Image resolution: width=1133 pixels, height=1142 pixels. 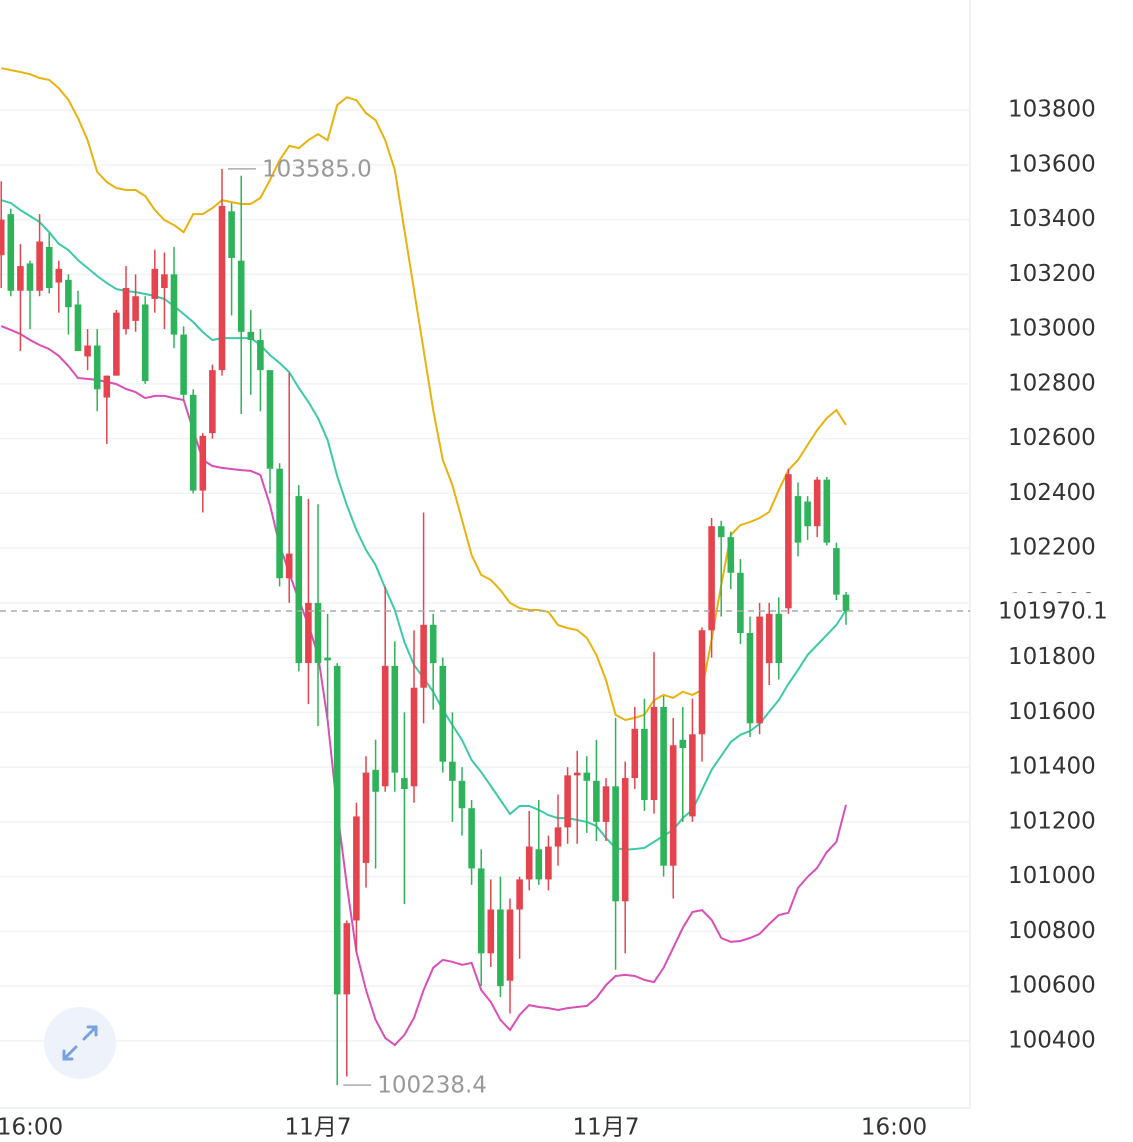 I want to click on x-tick-label: 11月7, so click(x=318, y=1128).